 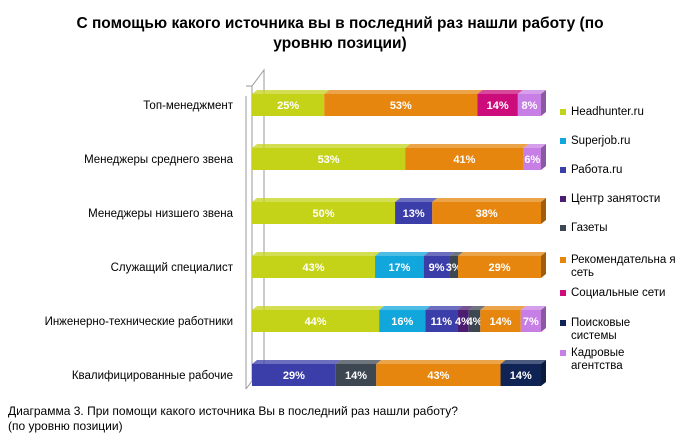 I want to click on legend-label: Рекомендательна я сеть, so click(x=623, y=266).